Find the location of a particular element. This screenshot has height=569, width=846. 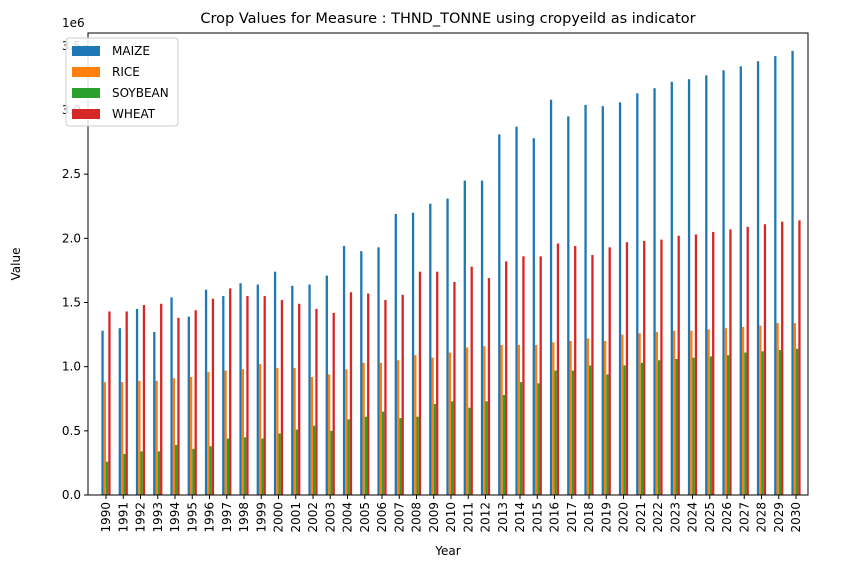

bar-soybean-2025 is located at coordinates (711, 425).